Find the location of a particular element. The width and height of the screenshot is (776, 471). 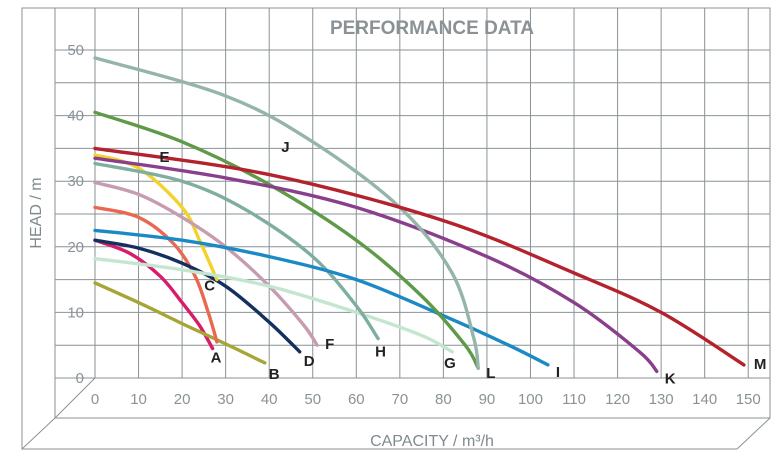

x-tick-label: 110 is located at coordinates (574, 399).